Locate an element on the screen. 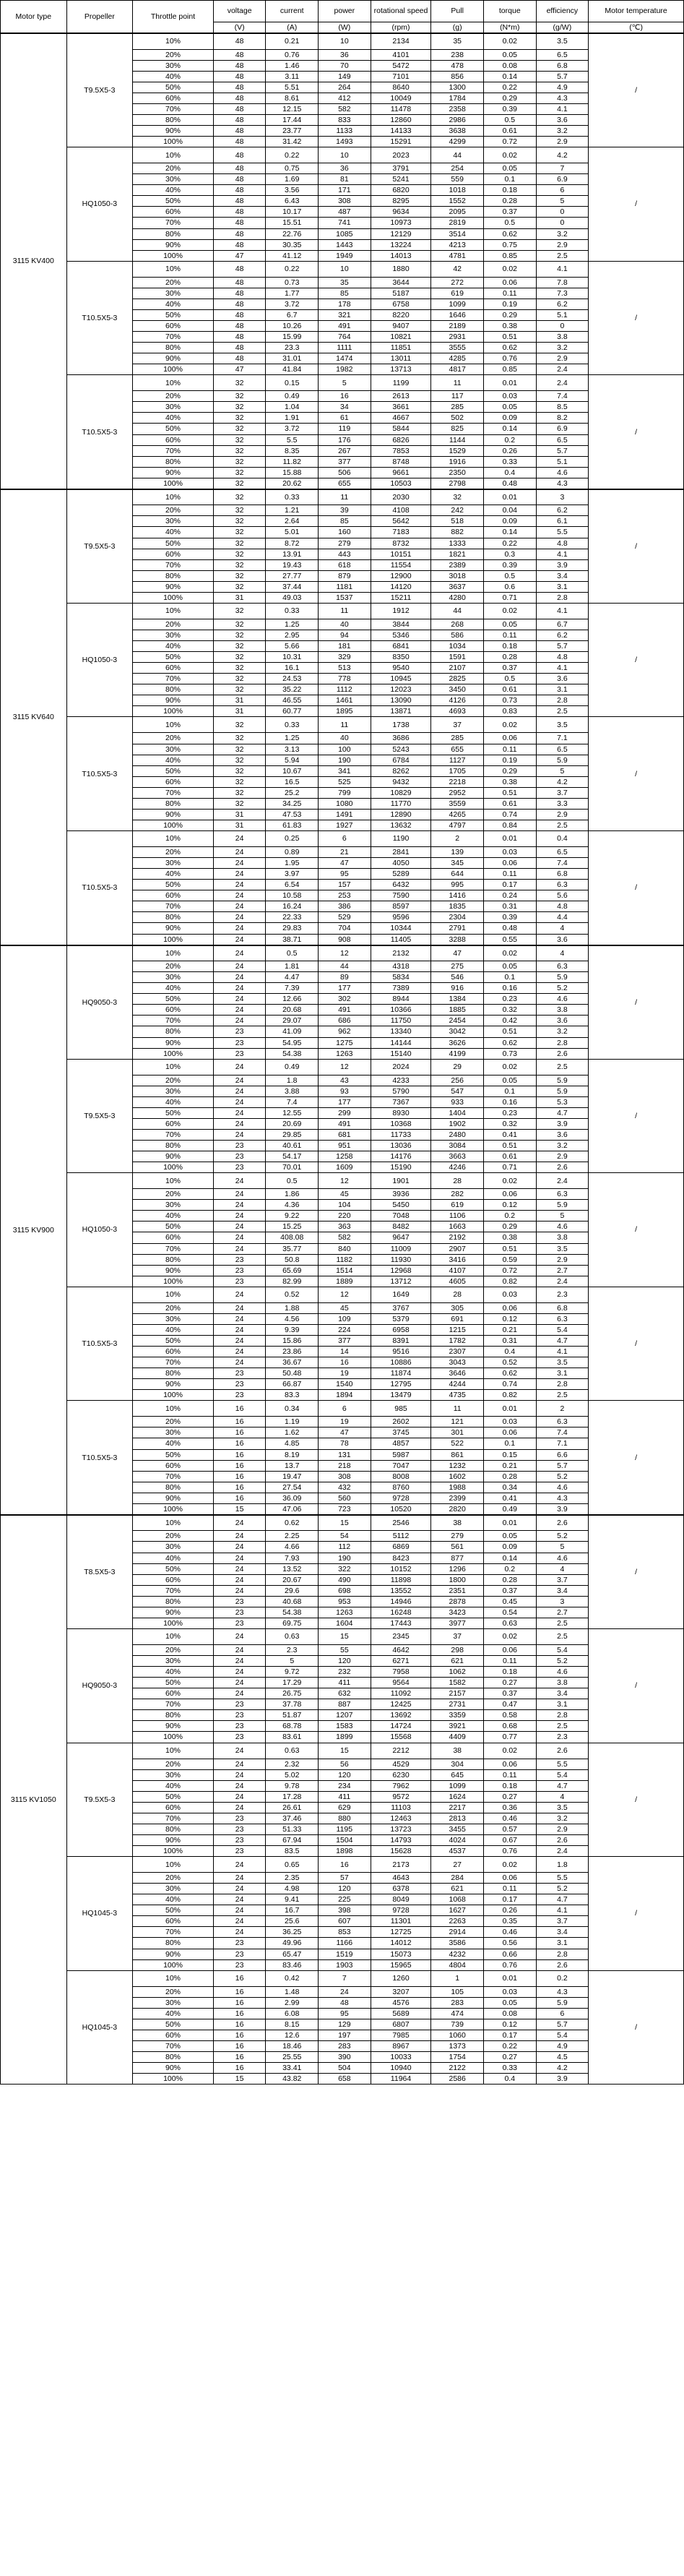 The height and width of the screenshot is (2576, 684). cell-efficiency: 5.4 is located at coordinates (562, 1651).